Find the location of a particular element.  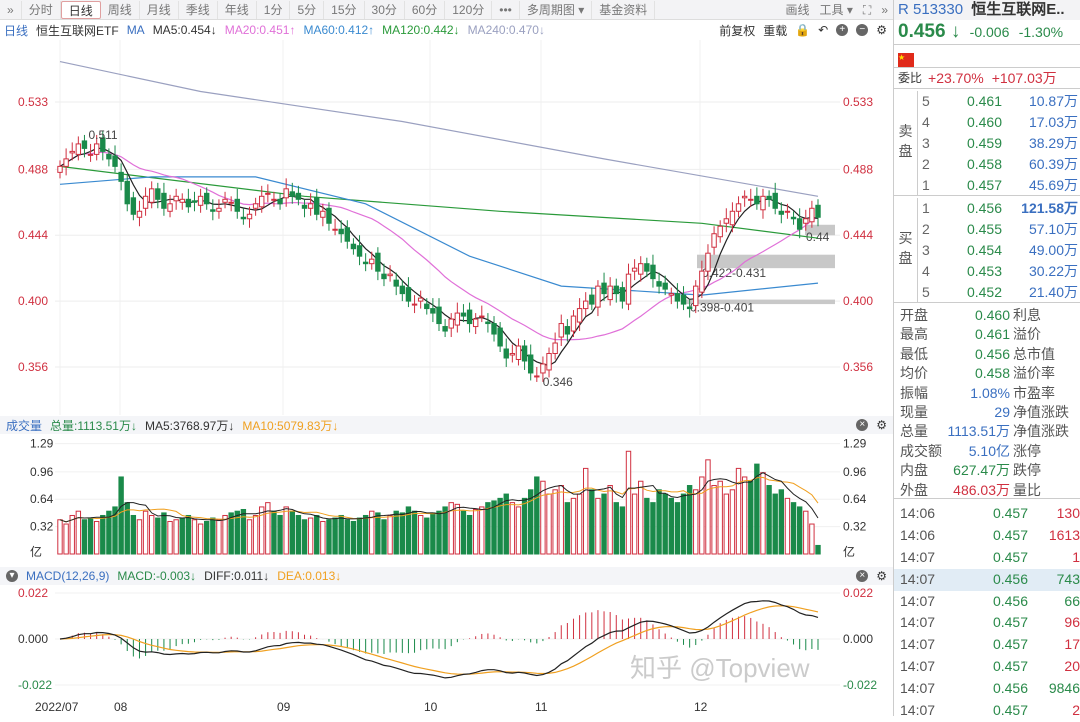

tab-period-1: 日线 is located at coordinates (80, 9).